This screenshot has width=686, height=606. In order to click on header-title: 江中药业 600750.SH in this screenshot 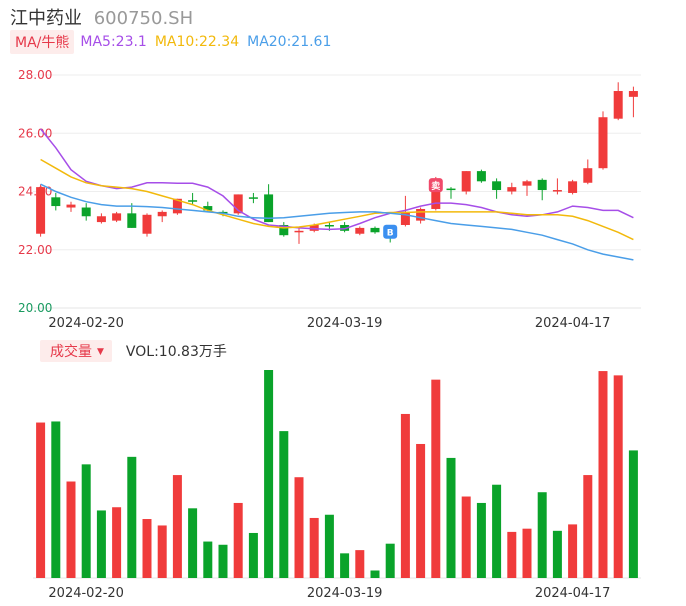, I will do `click(101, 17)`.